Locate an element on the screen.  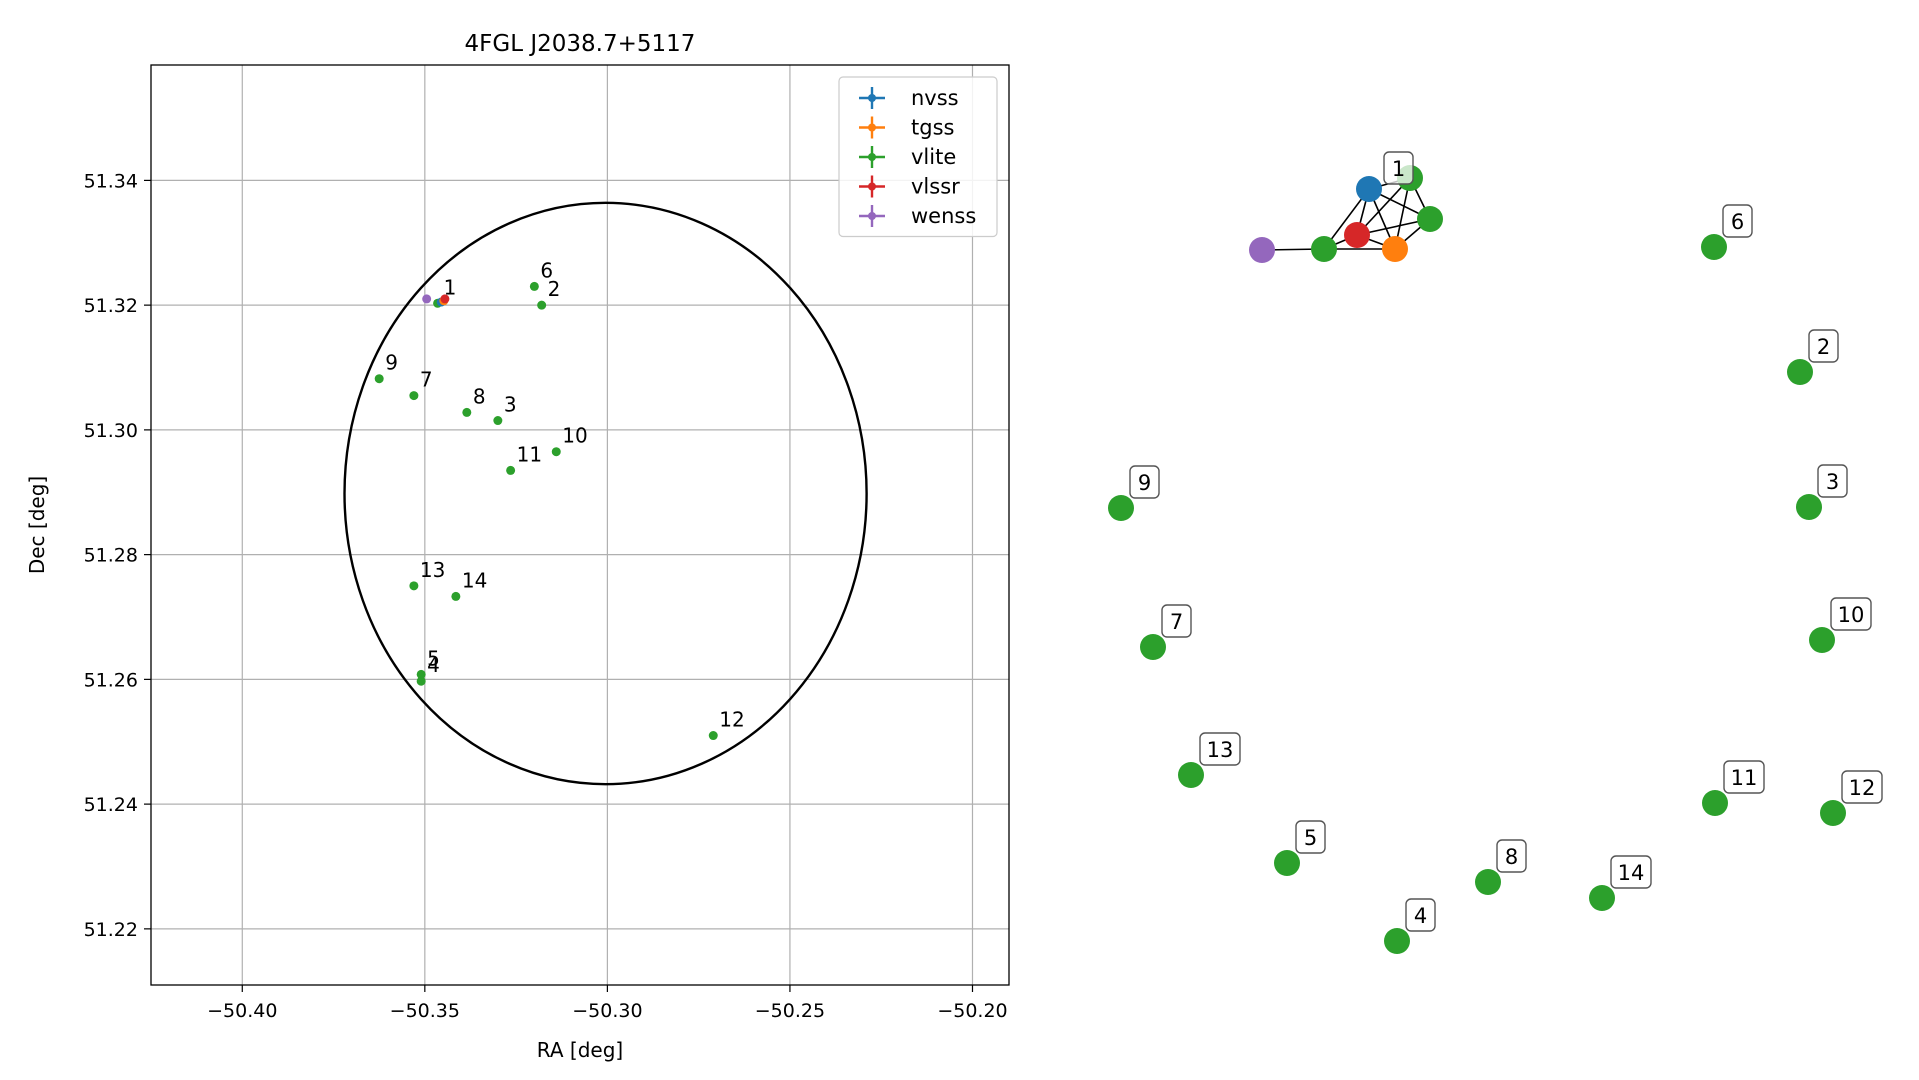
network-label: 14 is located at coordinates (1631, 873).